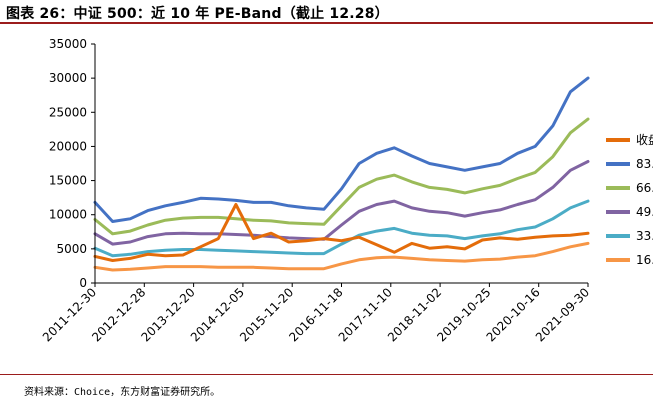  Describe the element at coordinates (68, 78) in the screenshot. I see `y-tick-label: 30000` at that location.